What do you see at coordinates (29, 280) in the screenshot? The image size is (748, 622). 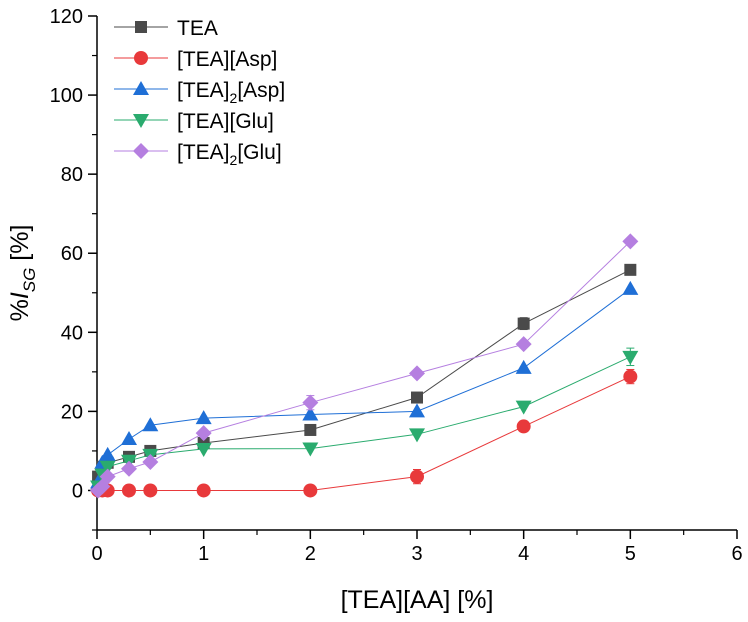 I see `y-title-subscript: SG` at bounding box center [29, 280].